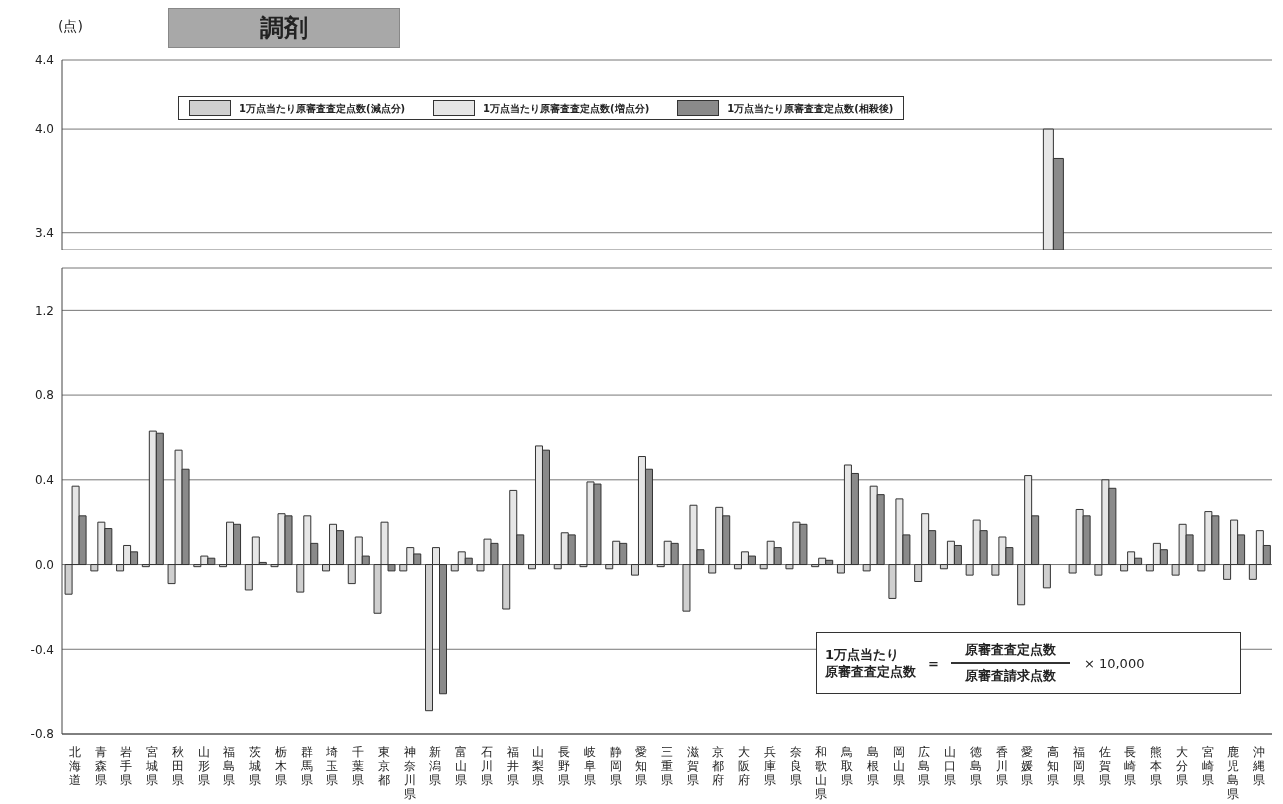 Image resolution: width=1283 pixels, height=804 pixels. Describe the element at coordinates (512, 766) in the screenshot. I see `x-tick-label: 福井県` at that location.